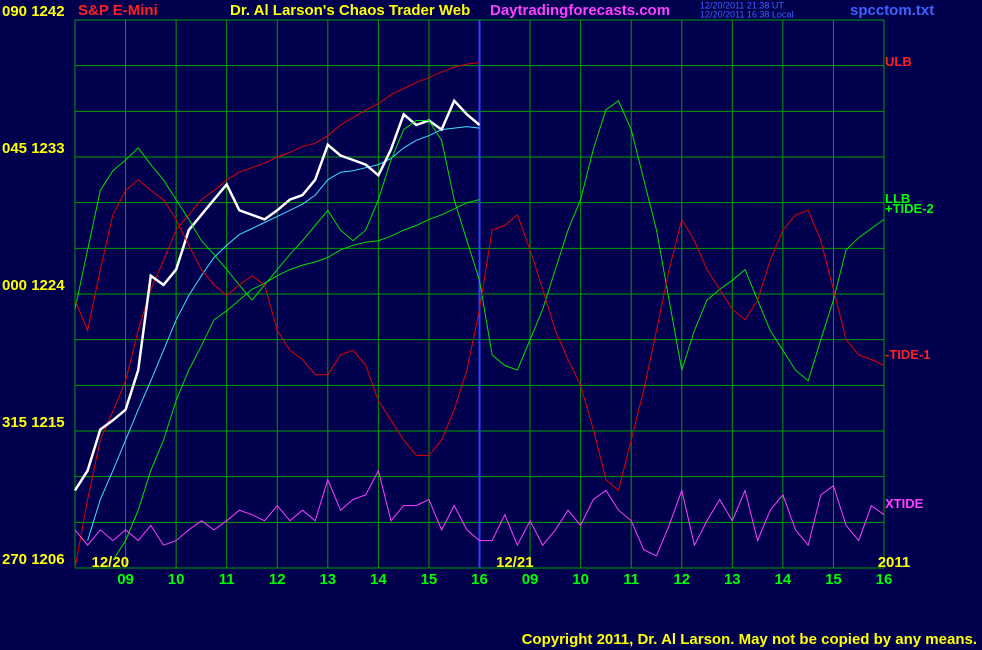  What do you see at coordinates (742, 5) in the screenshot?
I see `timestamp-ut: 12/20/2011 21:38 UT` at bounding box center [742, 5].